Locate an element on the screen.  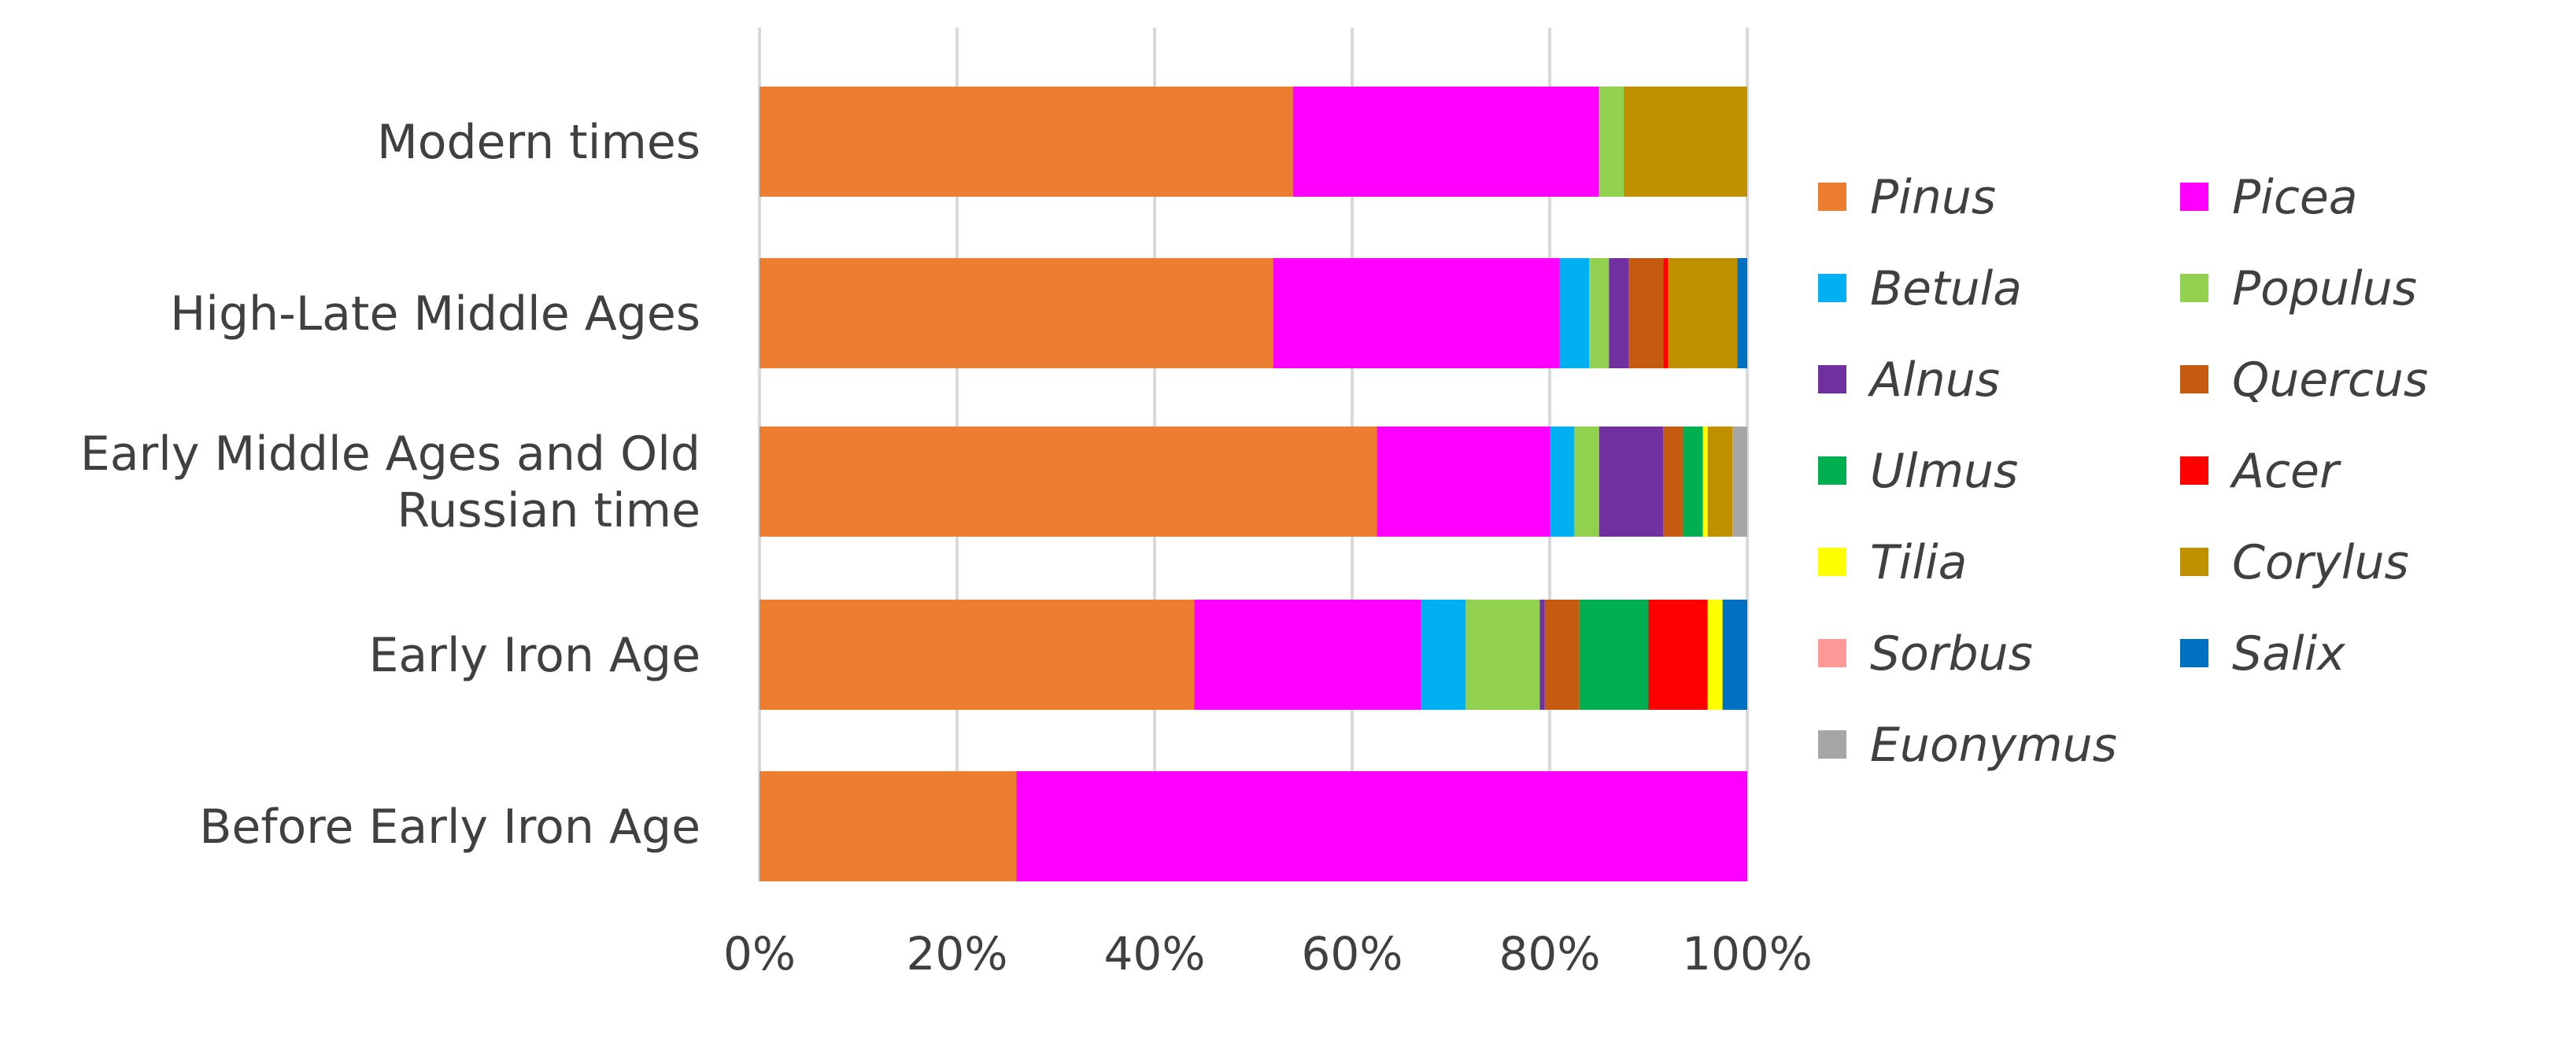
legend-label: Salix is located at coordinates (2288, 654).